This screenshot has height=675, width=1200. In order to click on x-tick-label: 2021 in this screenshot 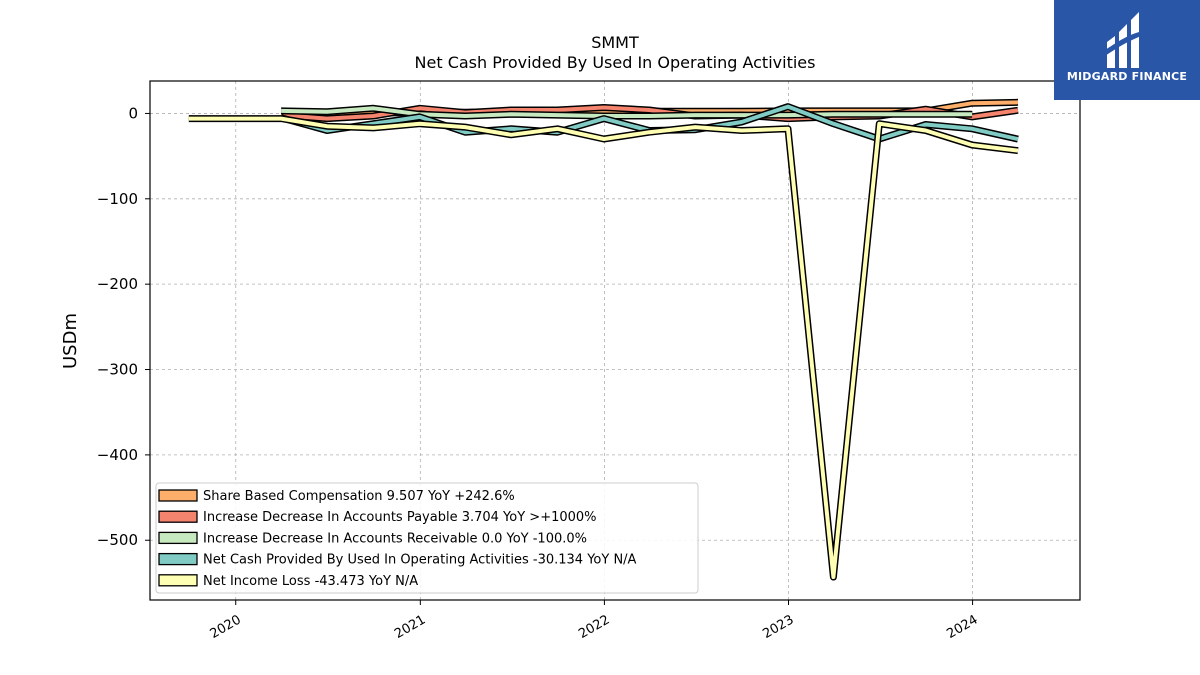, I will do `click(410, 627)`.